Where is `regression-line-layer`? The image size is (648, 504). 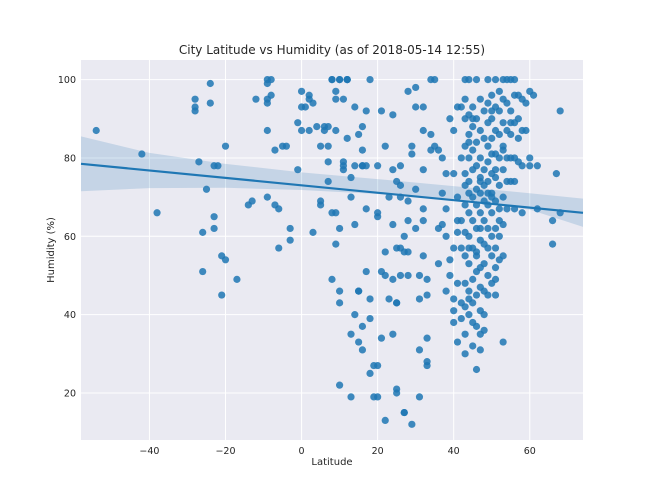
regression-line-layer is located at coordinates (332, 188).